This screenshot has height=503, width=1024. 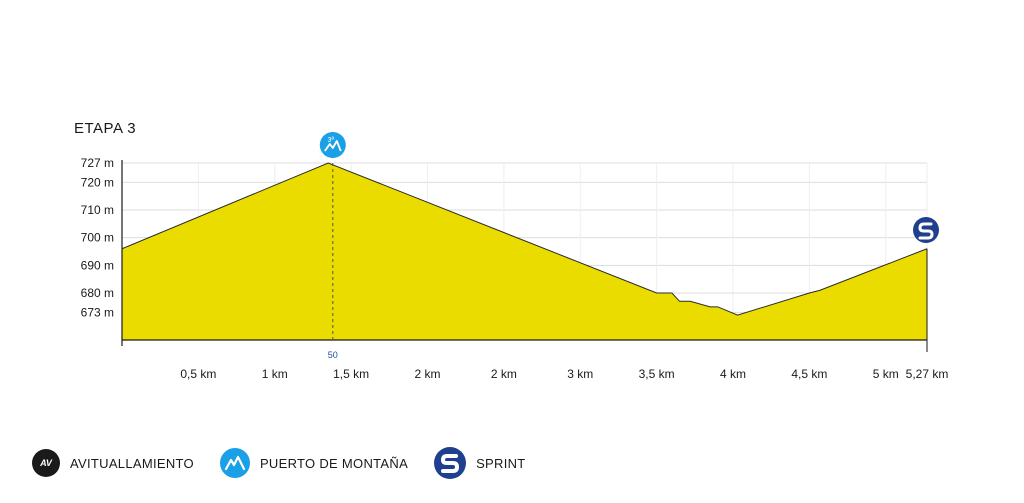 What do you see at coordinates (97, 163) in the screenshot?
I see `y-tick-label: 727 m` at bounding box center [97, 163].